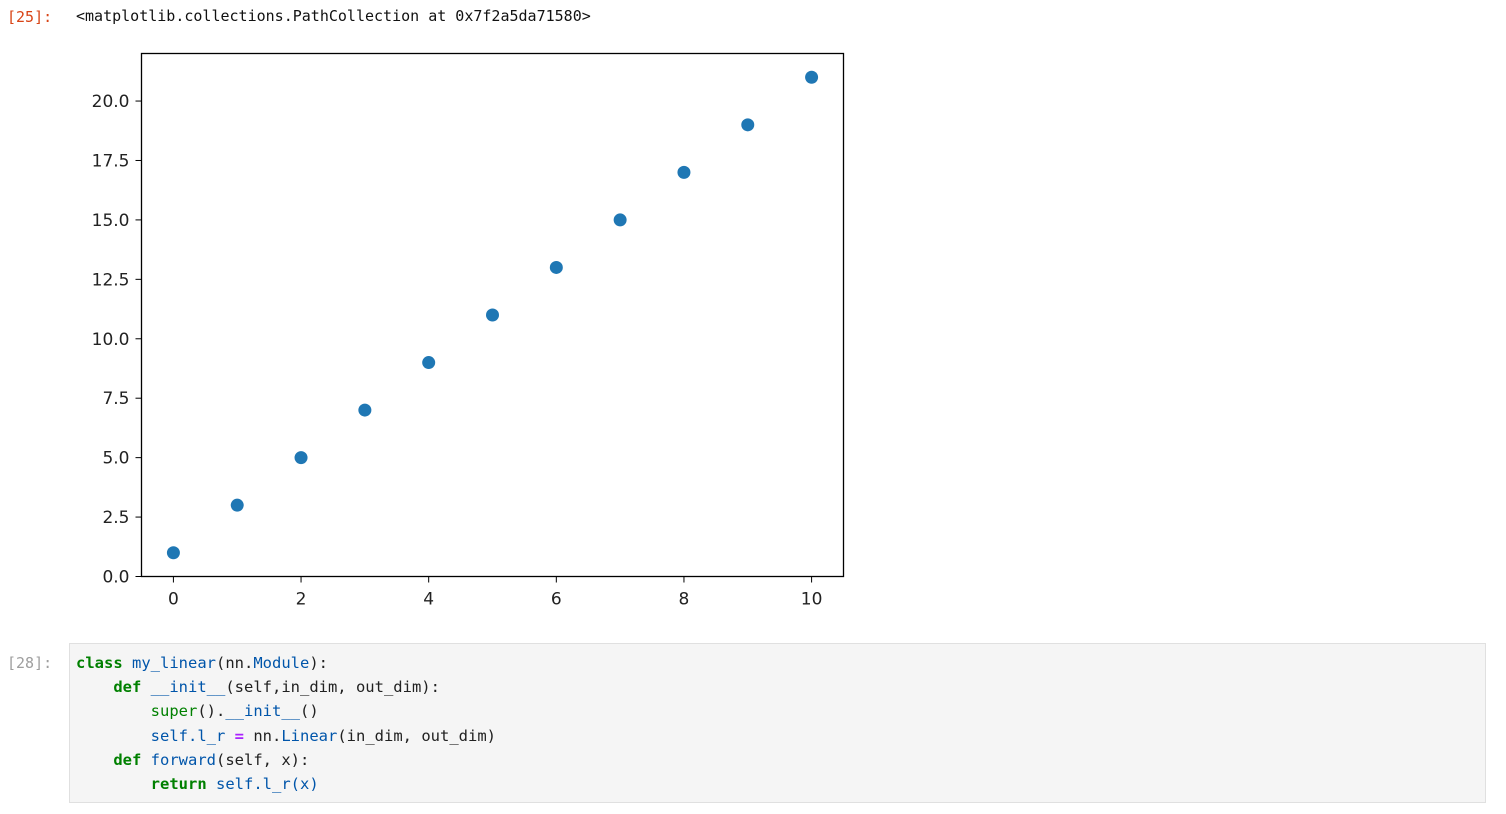  I want to click on code-text-part: (self, x):, so click(263, 759).